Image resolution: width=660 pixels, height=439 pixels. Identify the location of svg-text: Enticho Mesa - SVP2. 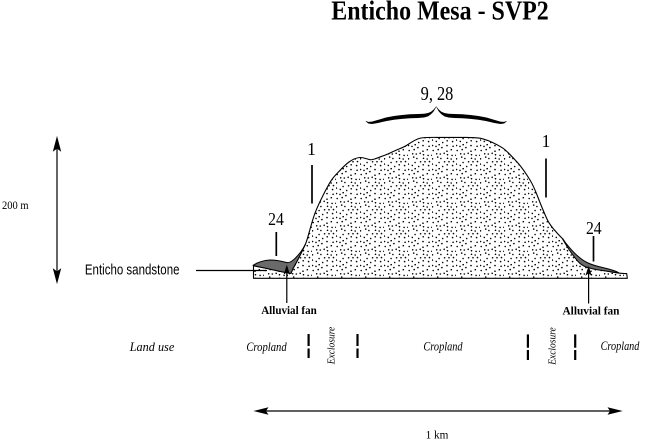
(440, 13).